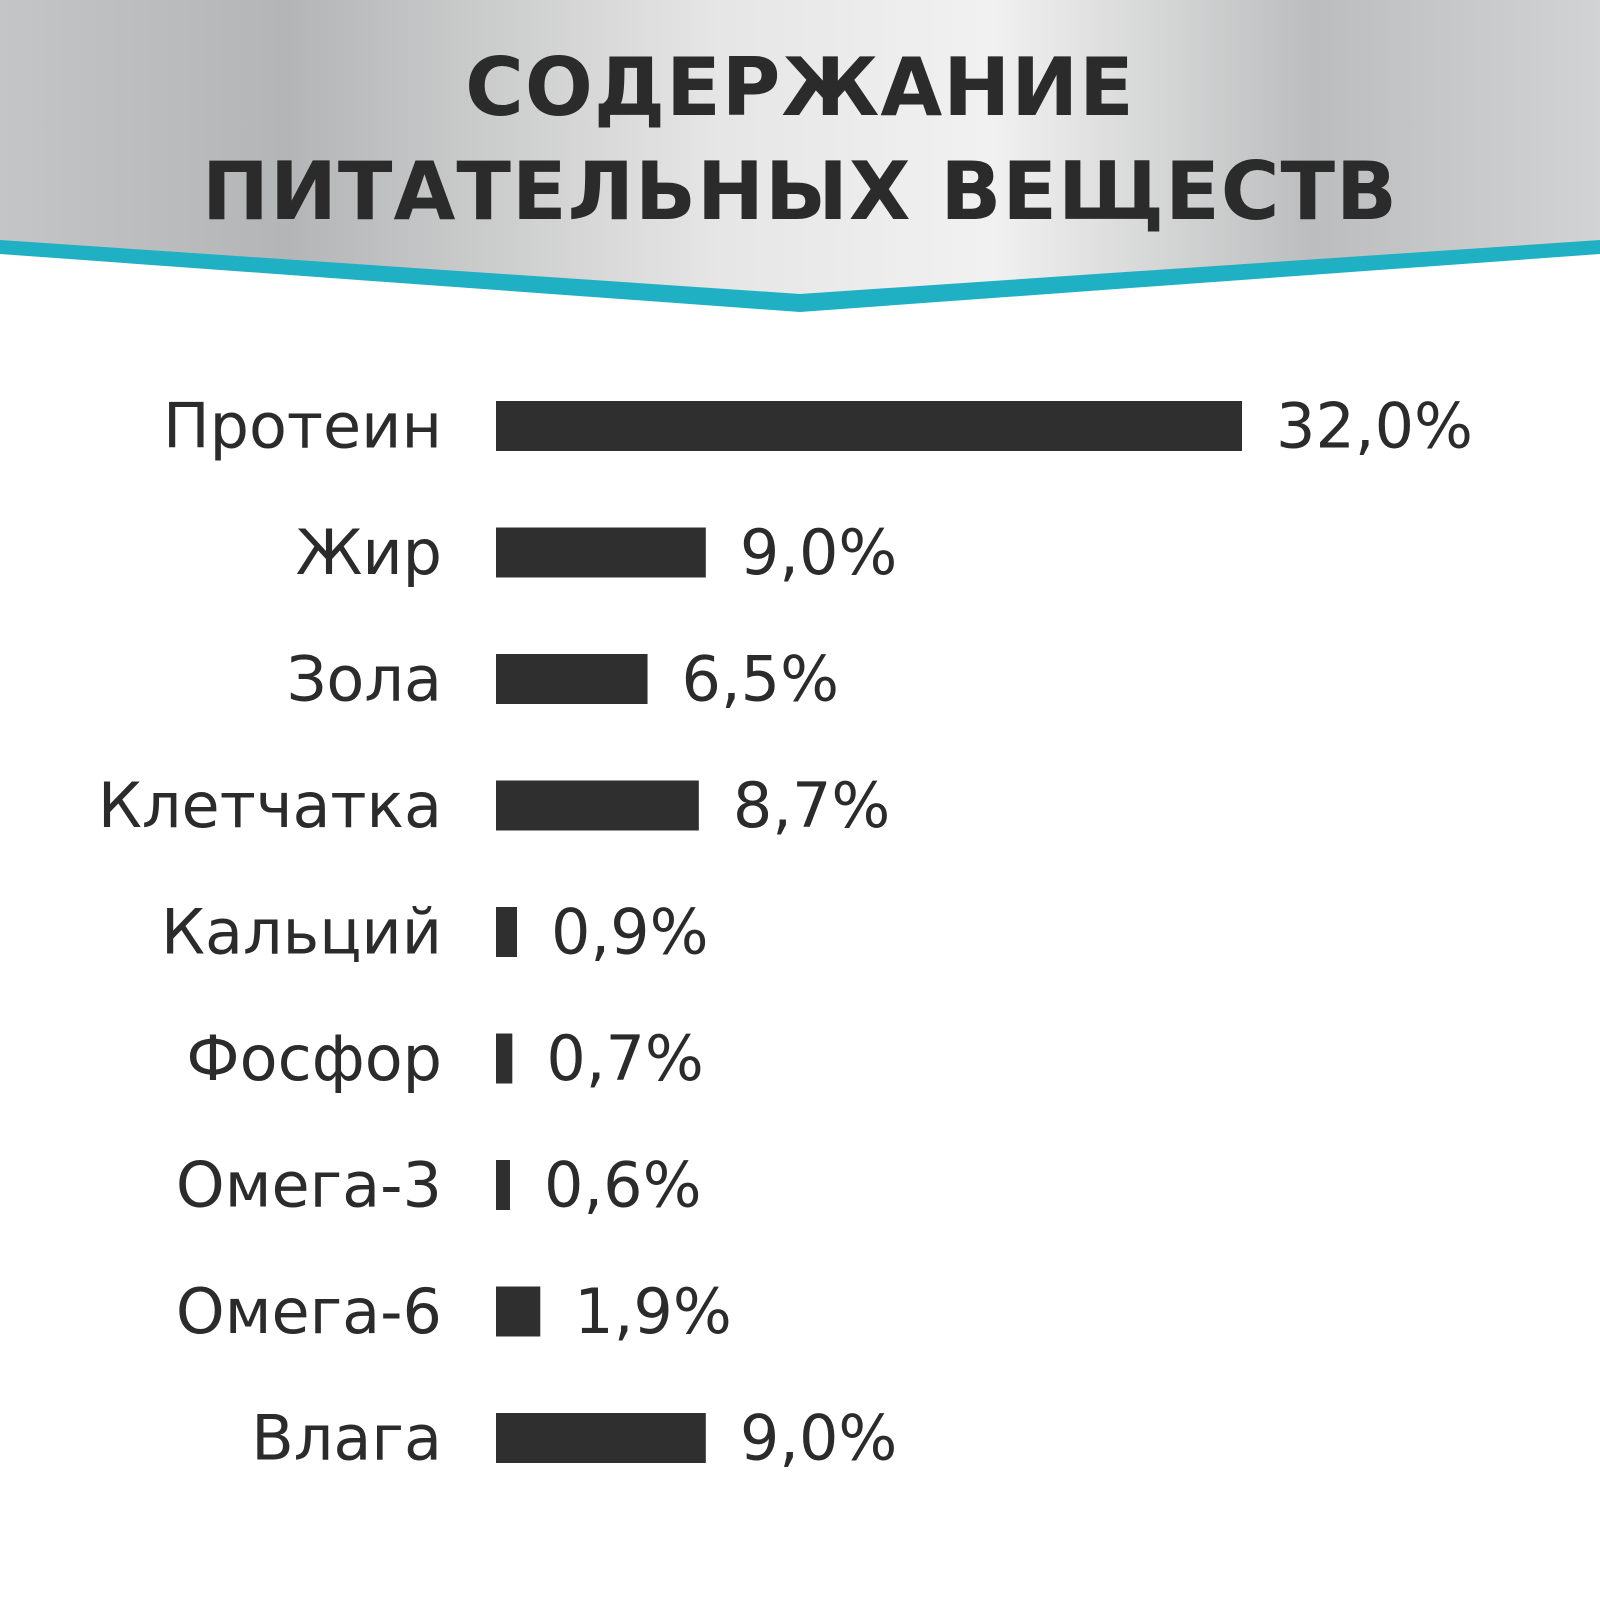 This screenshot has height=1600, width=1600. Describe the element at coordinates (812, 805) in the screenshot. I see `value-label: 8,7%` at that location.